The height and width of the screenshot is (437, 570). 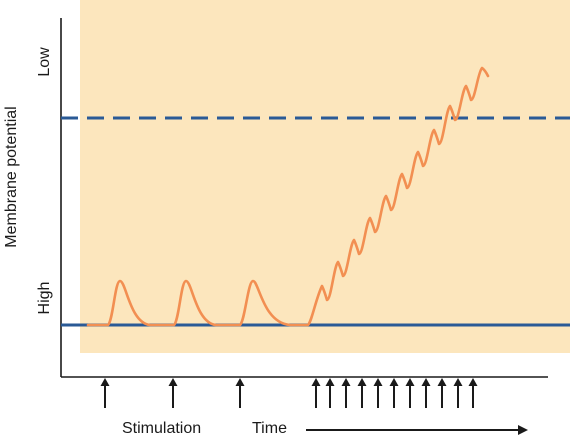 What do you see at coordinates (44, 298) in the screenshot?
I see `y-axis-high-label: High` at bounding box center [44, 298].